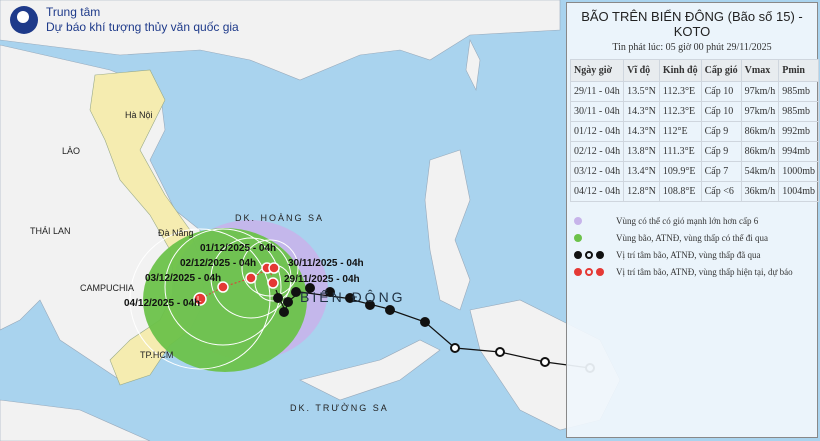 Image resolution: width=820 pixels, height=441 pixels. Describe the element at coordinates (578, 254) in the screenshot. I see `storm-icon-black` at that location.